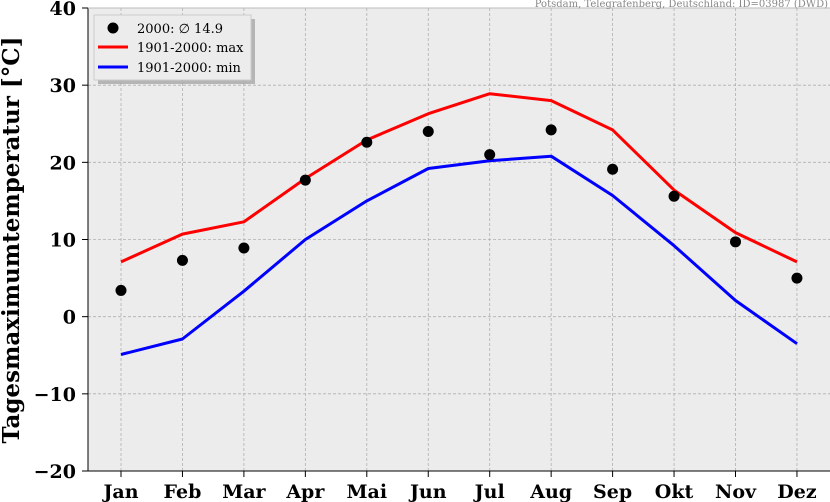  I want to click on tick-label-y: 20, so click(63, 163).